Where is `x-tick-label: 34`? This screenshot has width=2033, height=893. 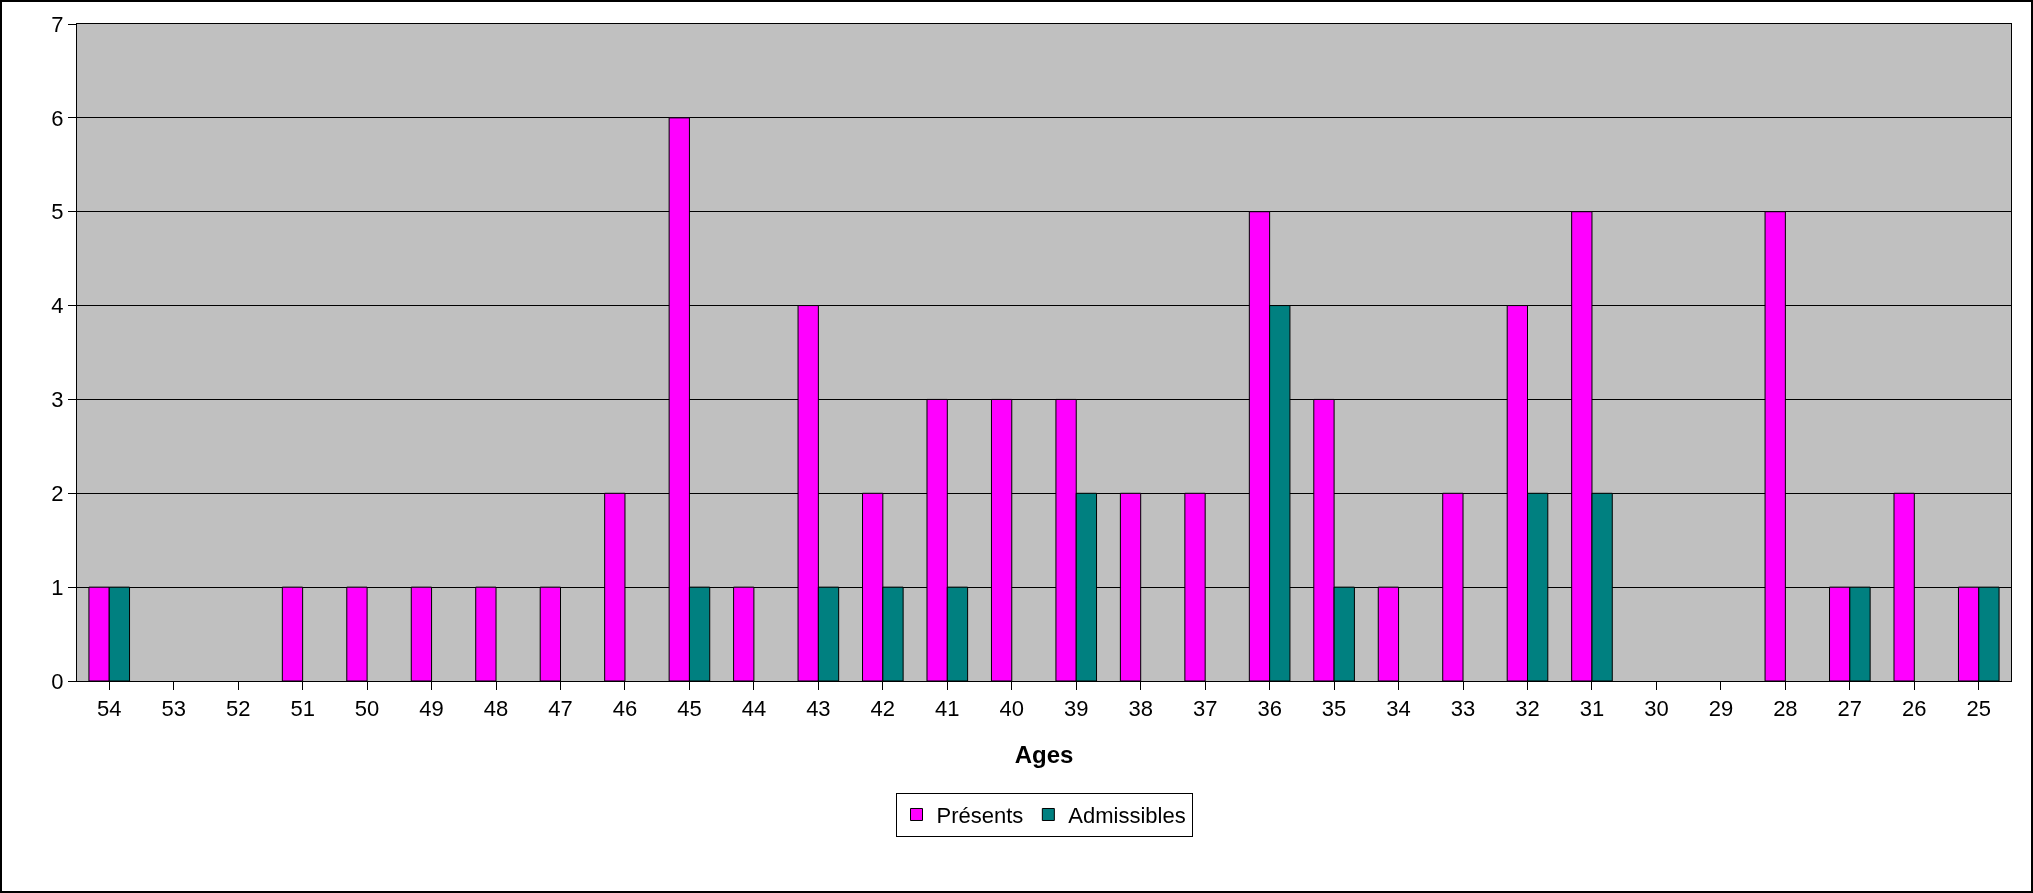
x-tick-label: 34 is located at coordinates (1398, 709).